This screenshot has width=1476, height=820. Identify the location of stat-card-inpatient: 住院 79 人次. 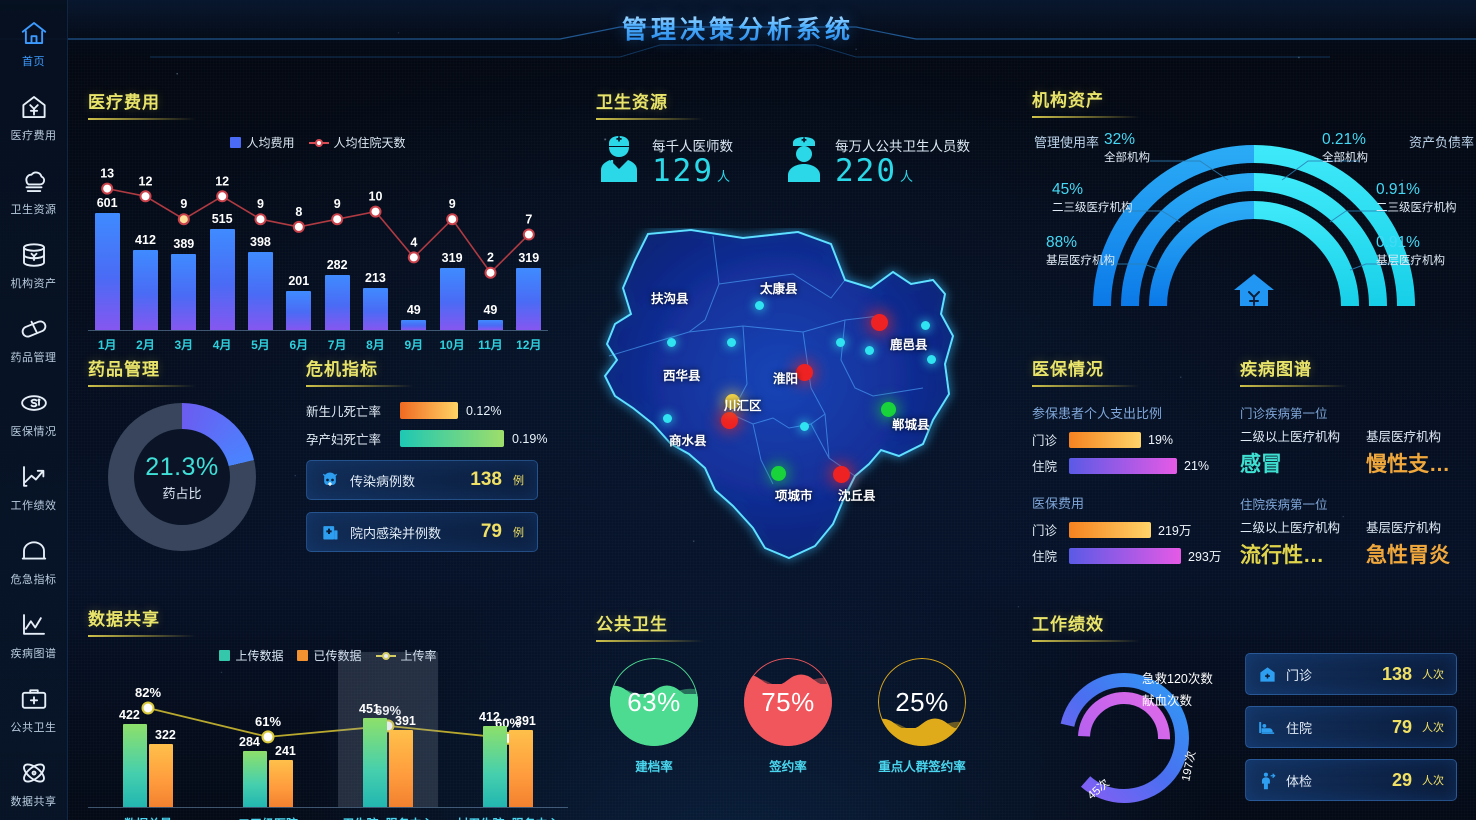
(1351, 727).